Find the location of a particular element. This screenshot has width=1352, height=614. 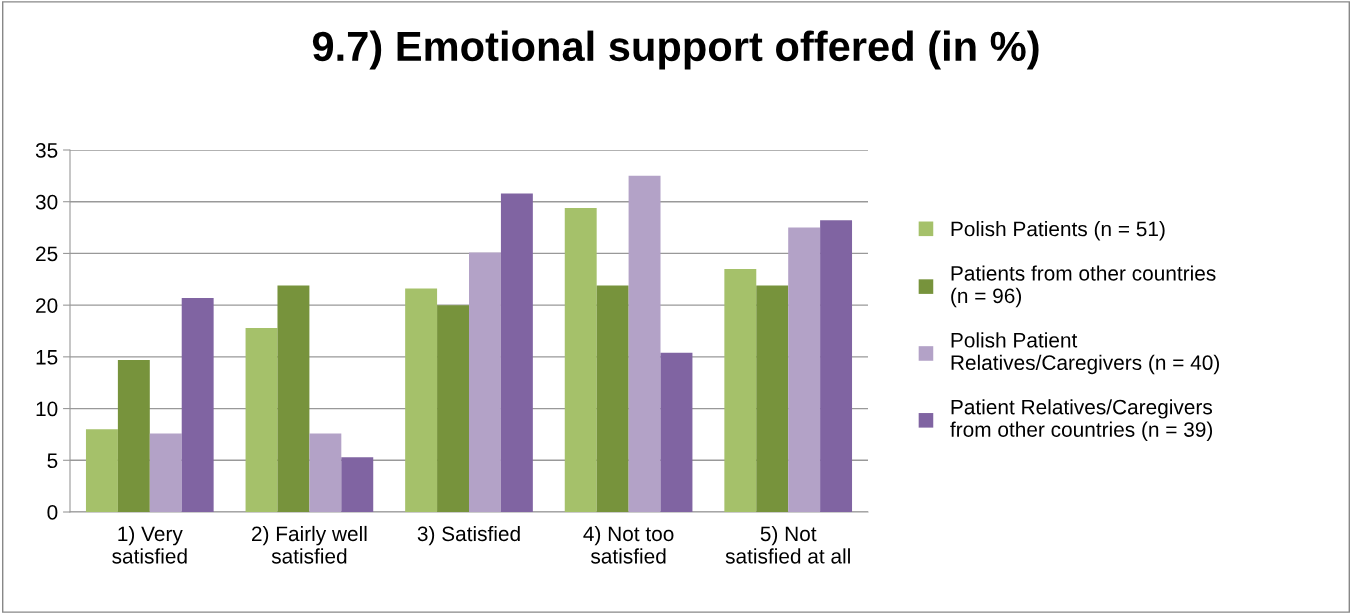

y-tick-label: 0 is located at coordinates (52, 512).